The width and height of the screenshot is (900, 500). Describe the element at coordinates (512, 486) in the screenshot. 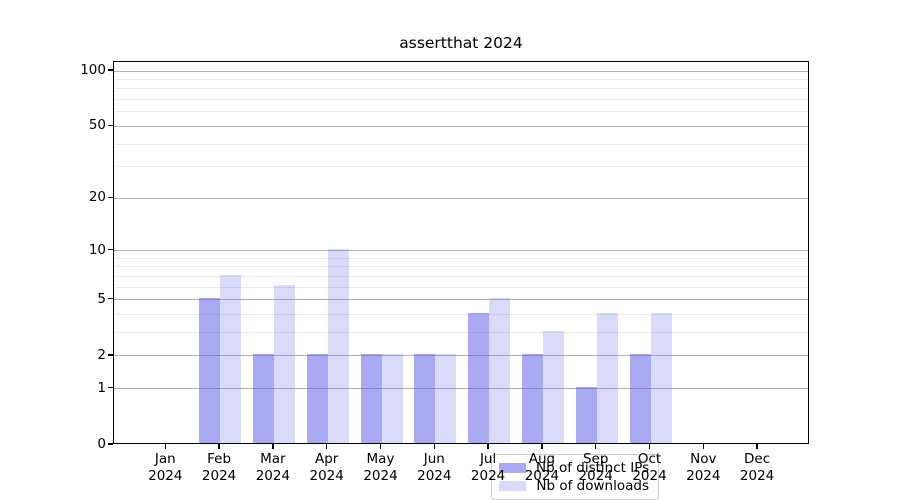

I see `legend-swatch-downloads` at that location.